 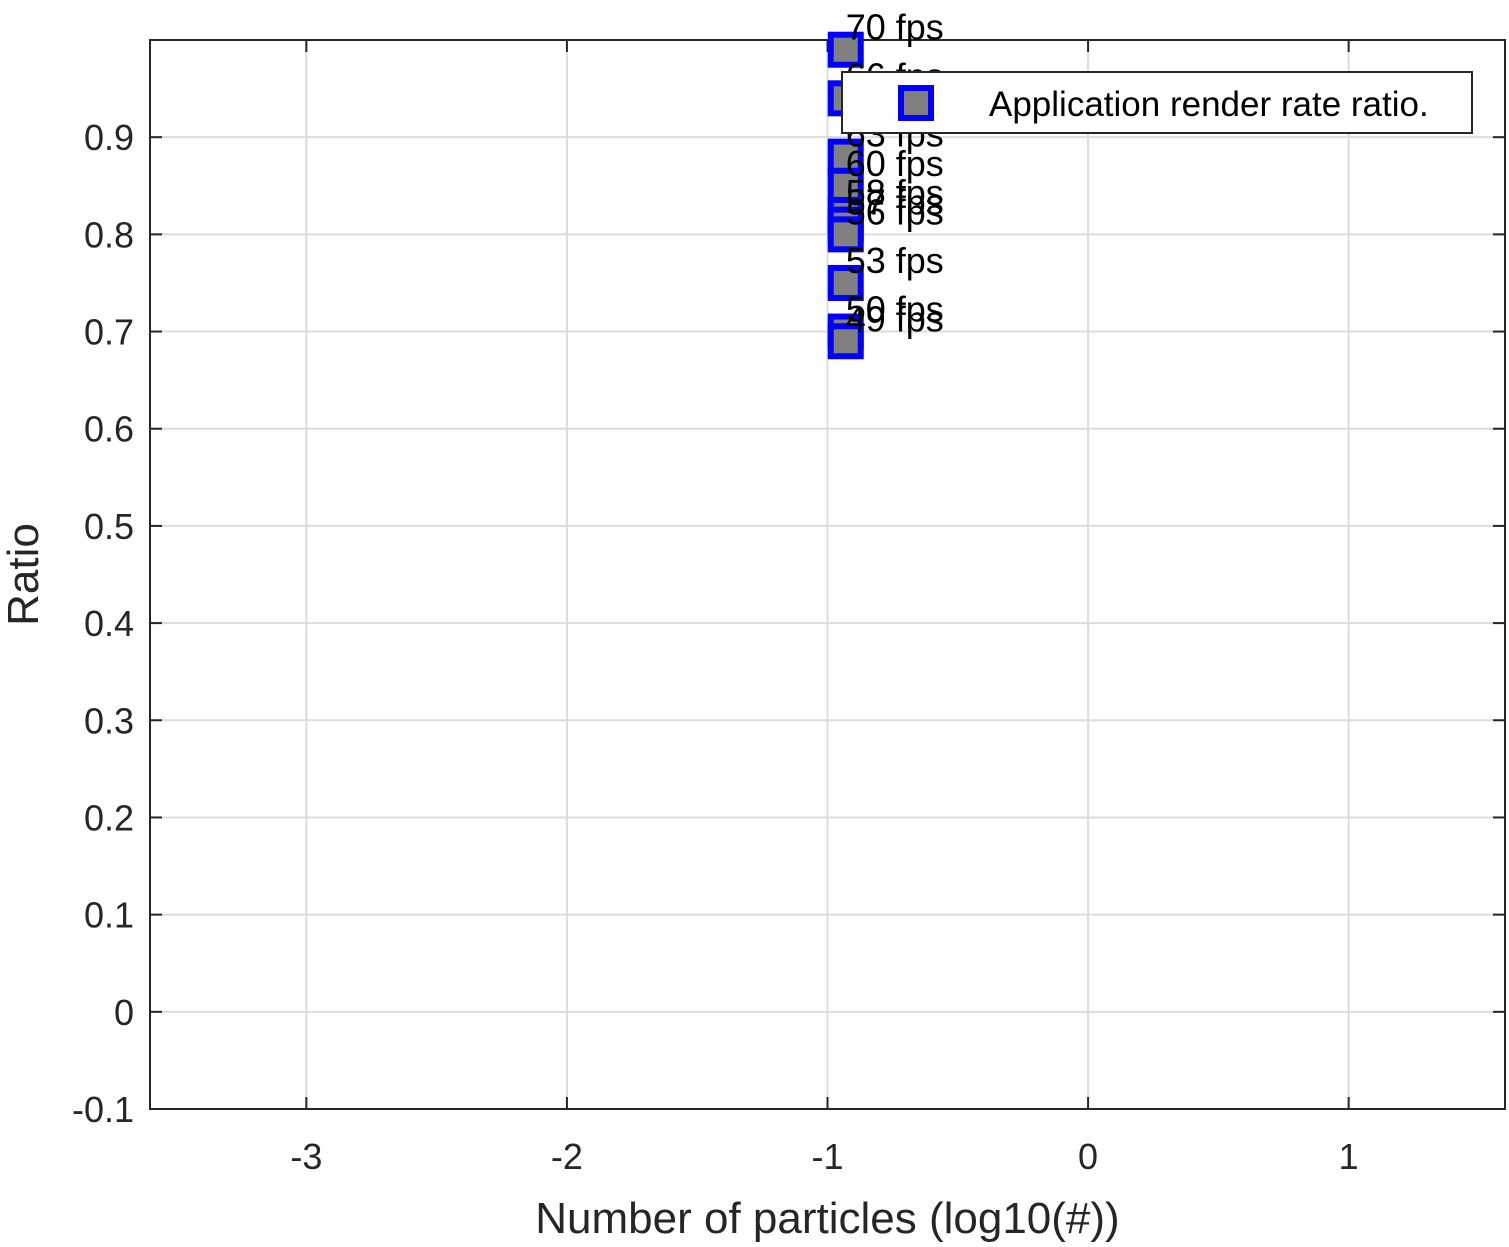 I want to click on y-tick-label: 0.5, so click(x=109, y=526).